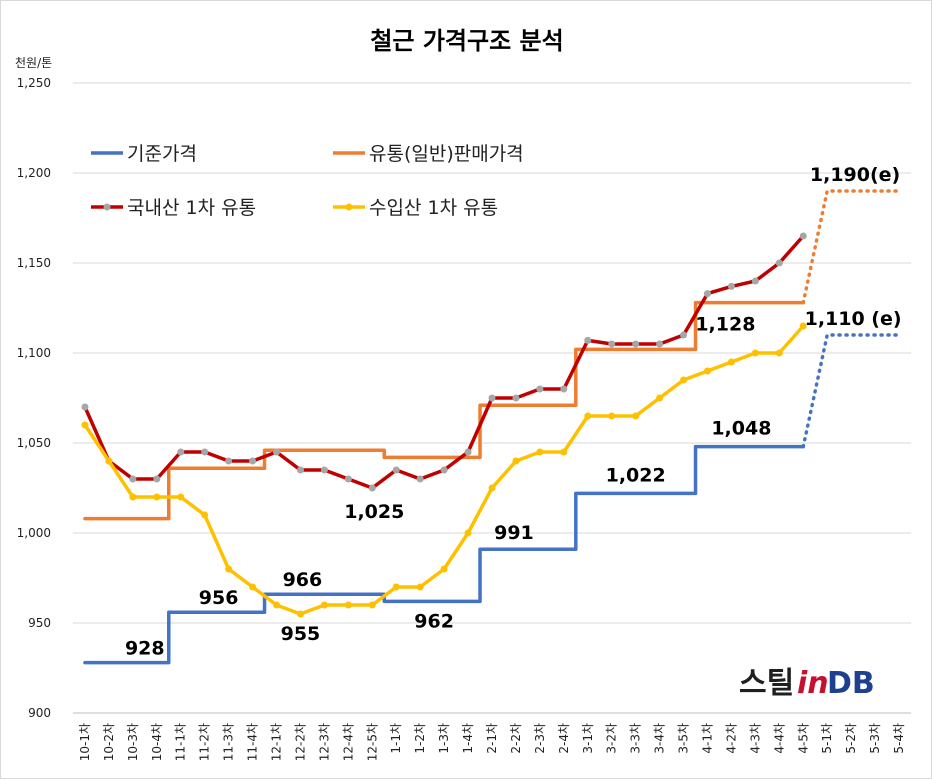  I want to click on data-label: 1,128, so click(725, 325).